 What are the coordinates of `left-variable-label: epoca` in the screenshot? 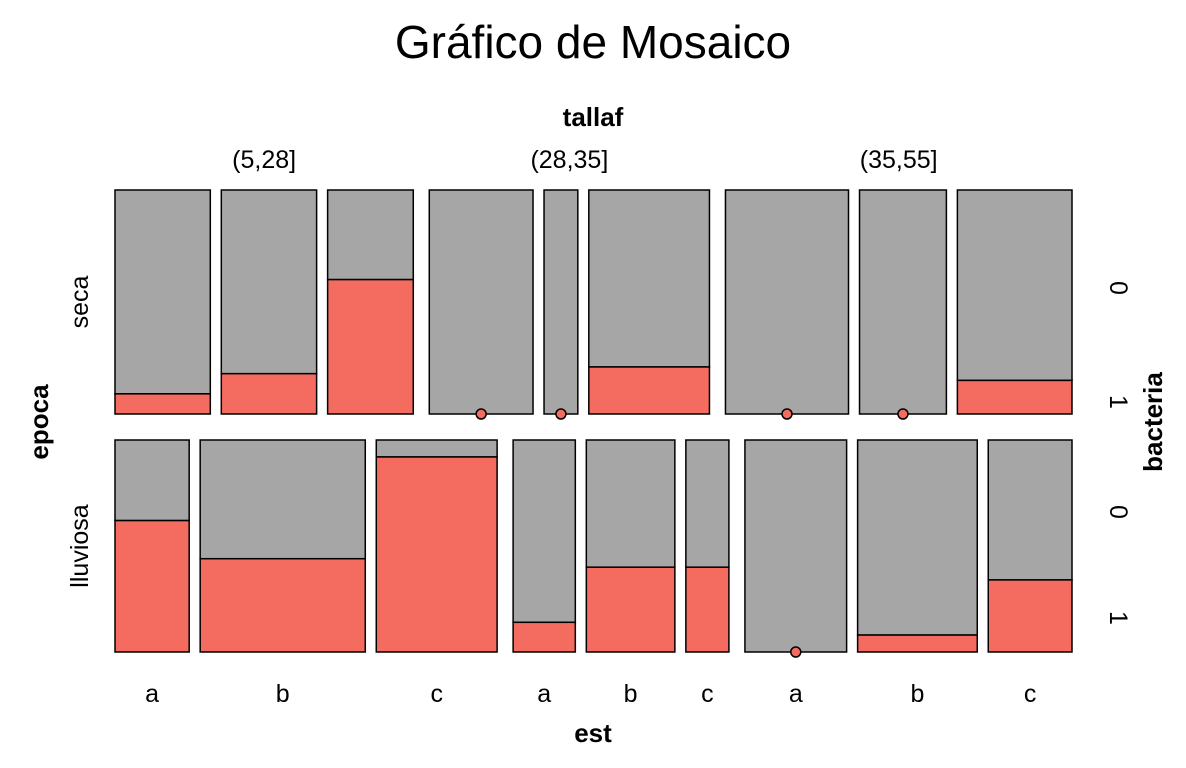 It's located at (39, 422).